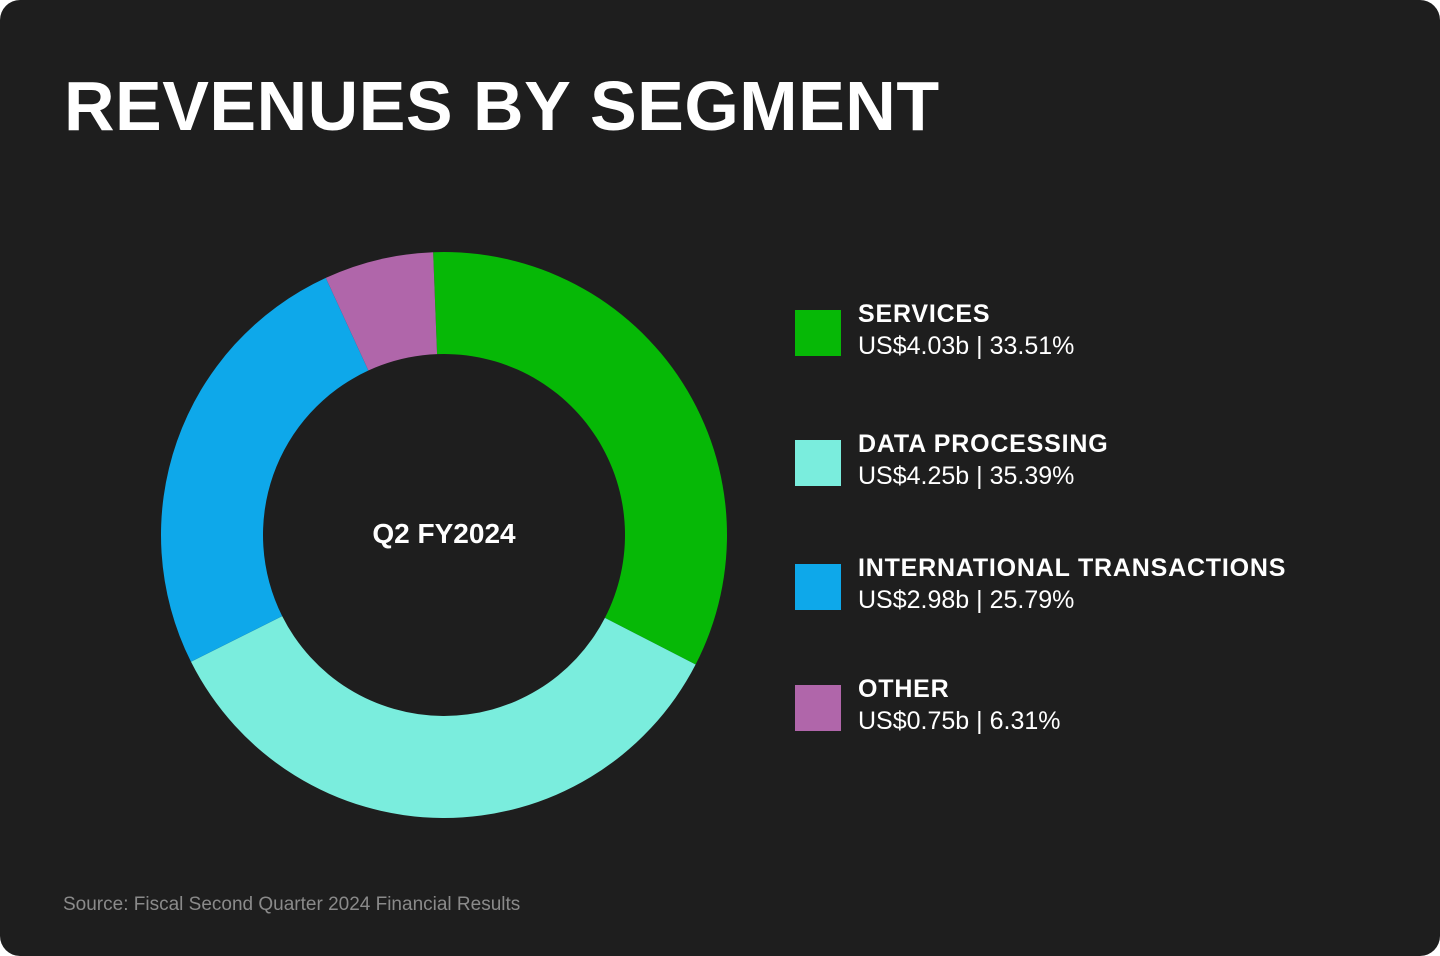 This screenshot has height=956, width=1440. What do you see at coordinates (1072, 568) in the screenshot?
I see `legend-label: INTERNATIONAL TRANSACTIONS` at bounding box center [1072, 568].